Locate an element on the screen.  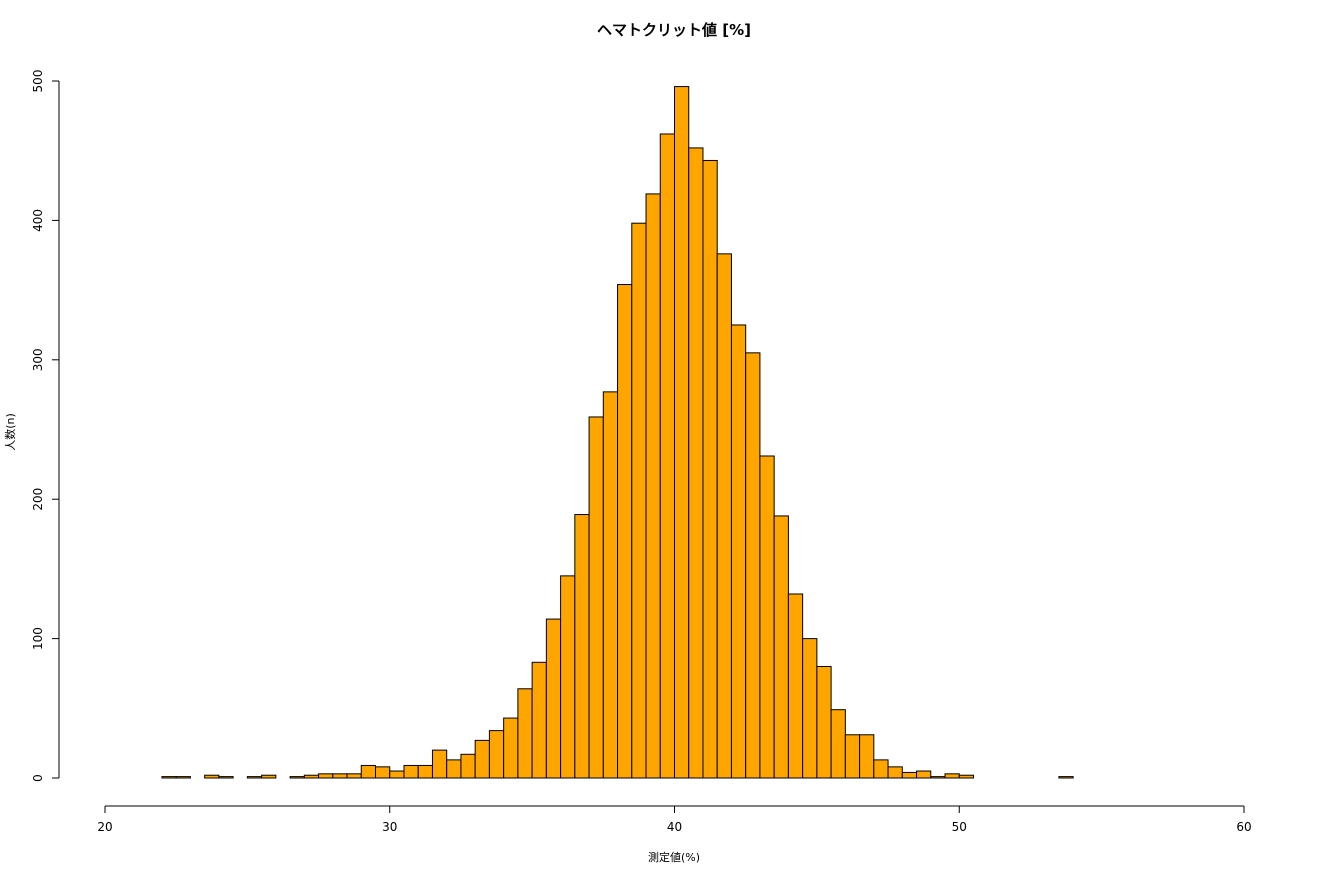
x-tick-label: 30 is located at coordinates (389, 827).